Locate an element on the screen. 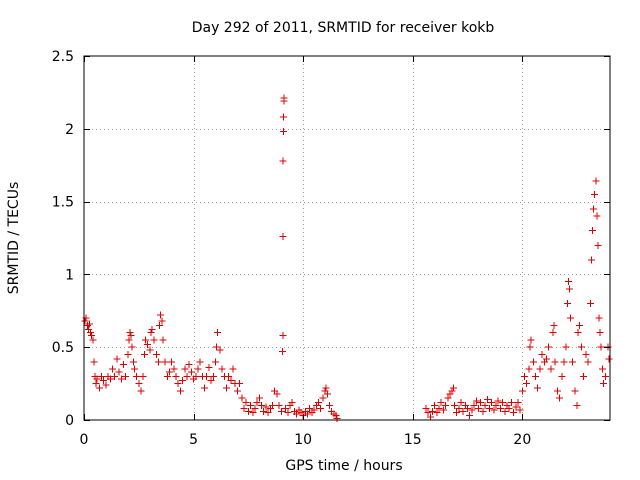 The image size is (640, 480). y-tick-label: 2 is located at coordinates (69, 130).